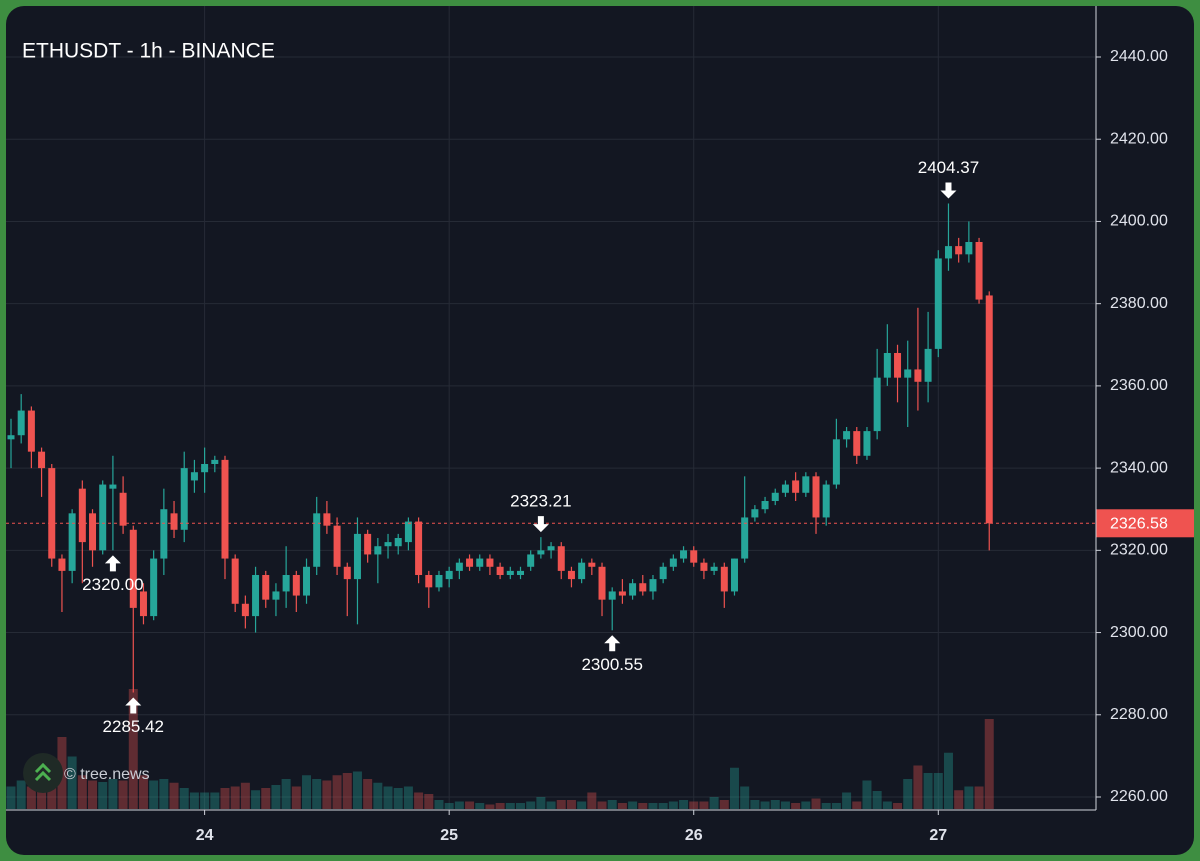 The height and width of the screenshot is (861, 1200). Describe the element at coordinates (205, 835) in the screenshot. I see `x-tick-label: 24` at that location.